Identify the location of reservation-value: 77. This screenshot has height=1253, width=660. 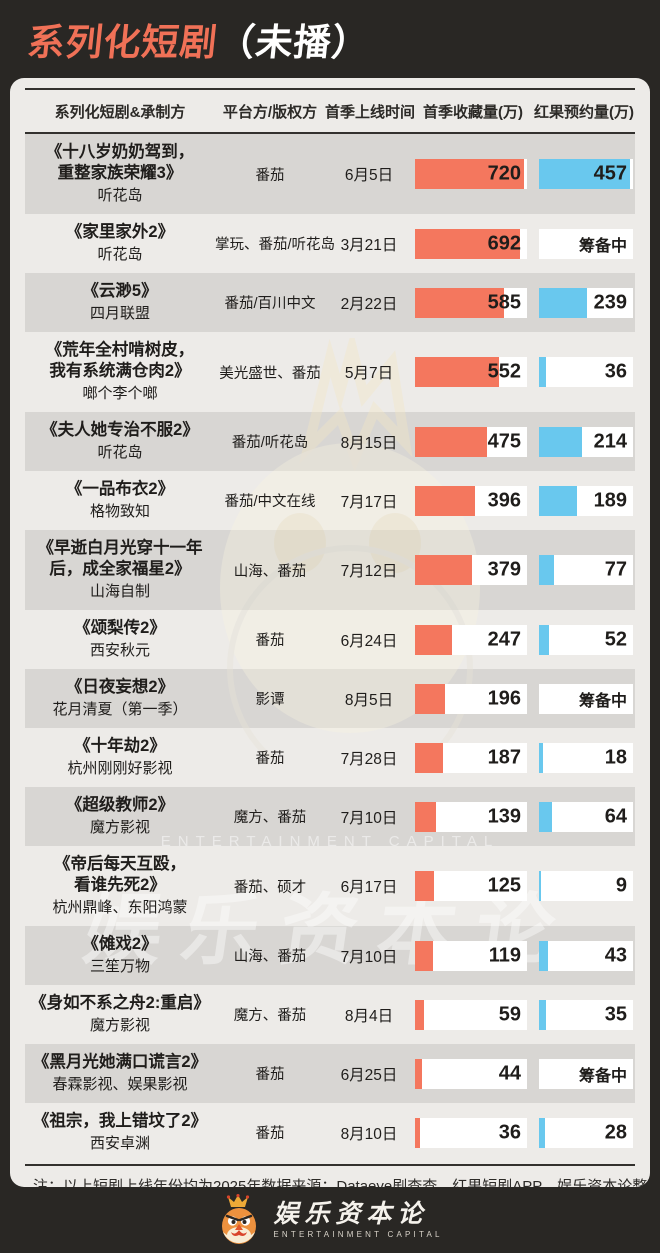
(615, 569).